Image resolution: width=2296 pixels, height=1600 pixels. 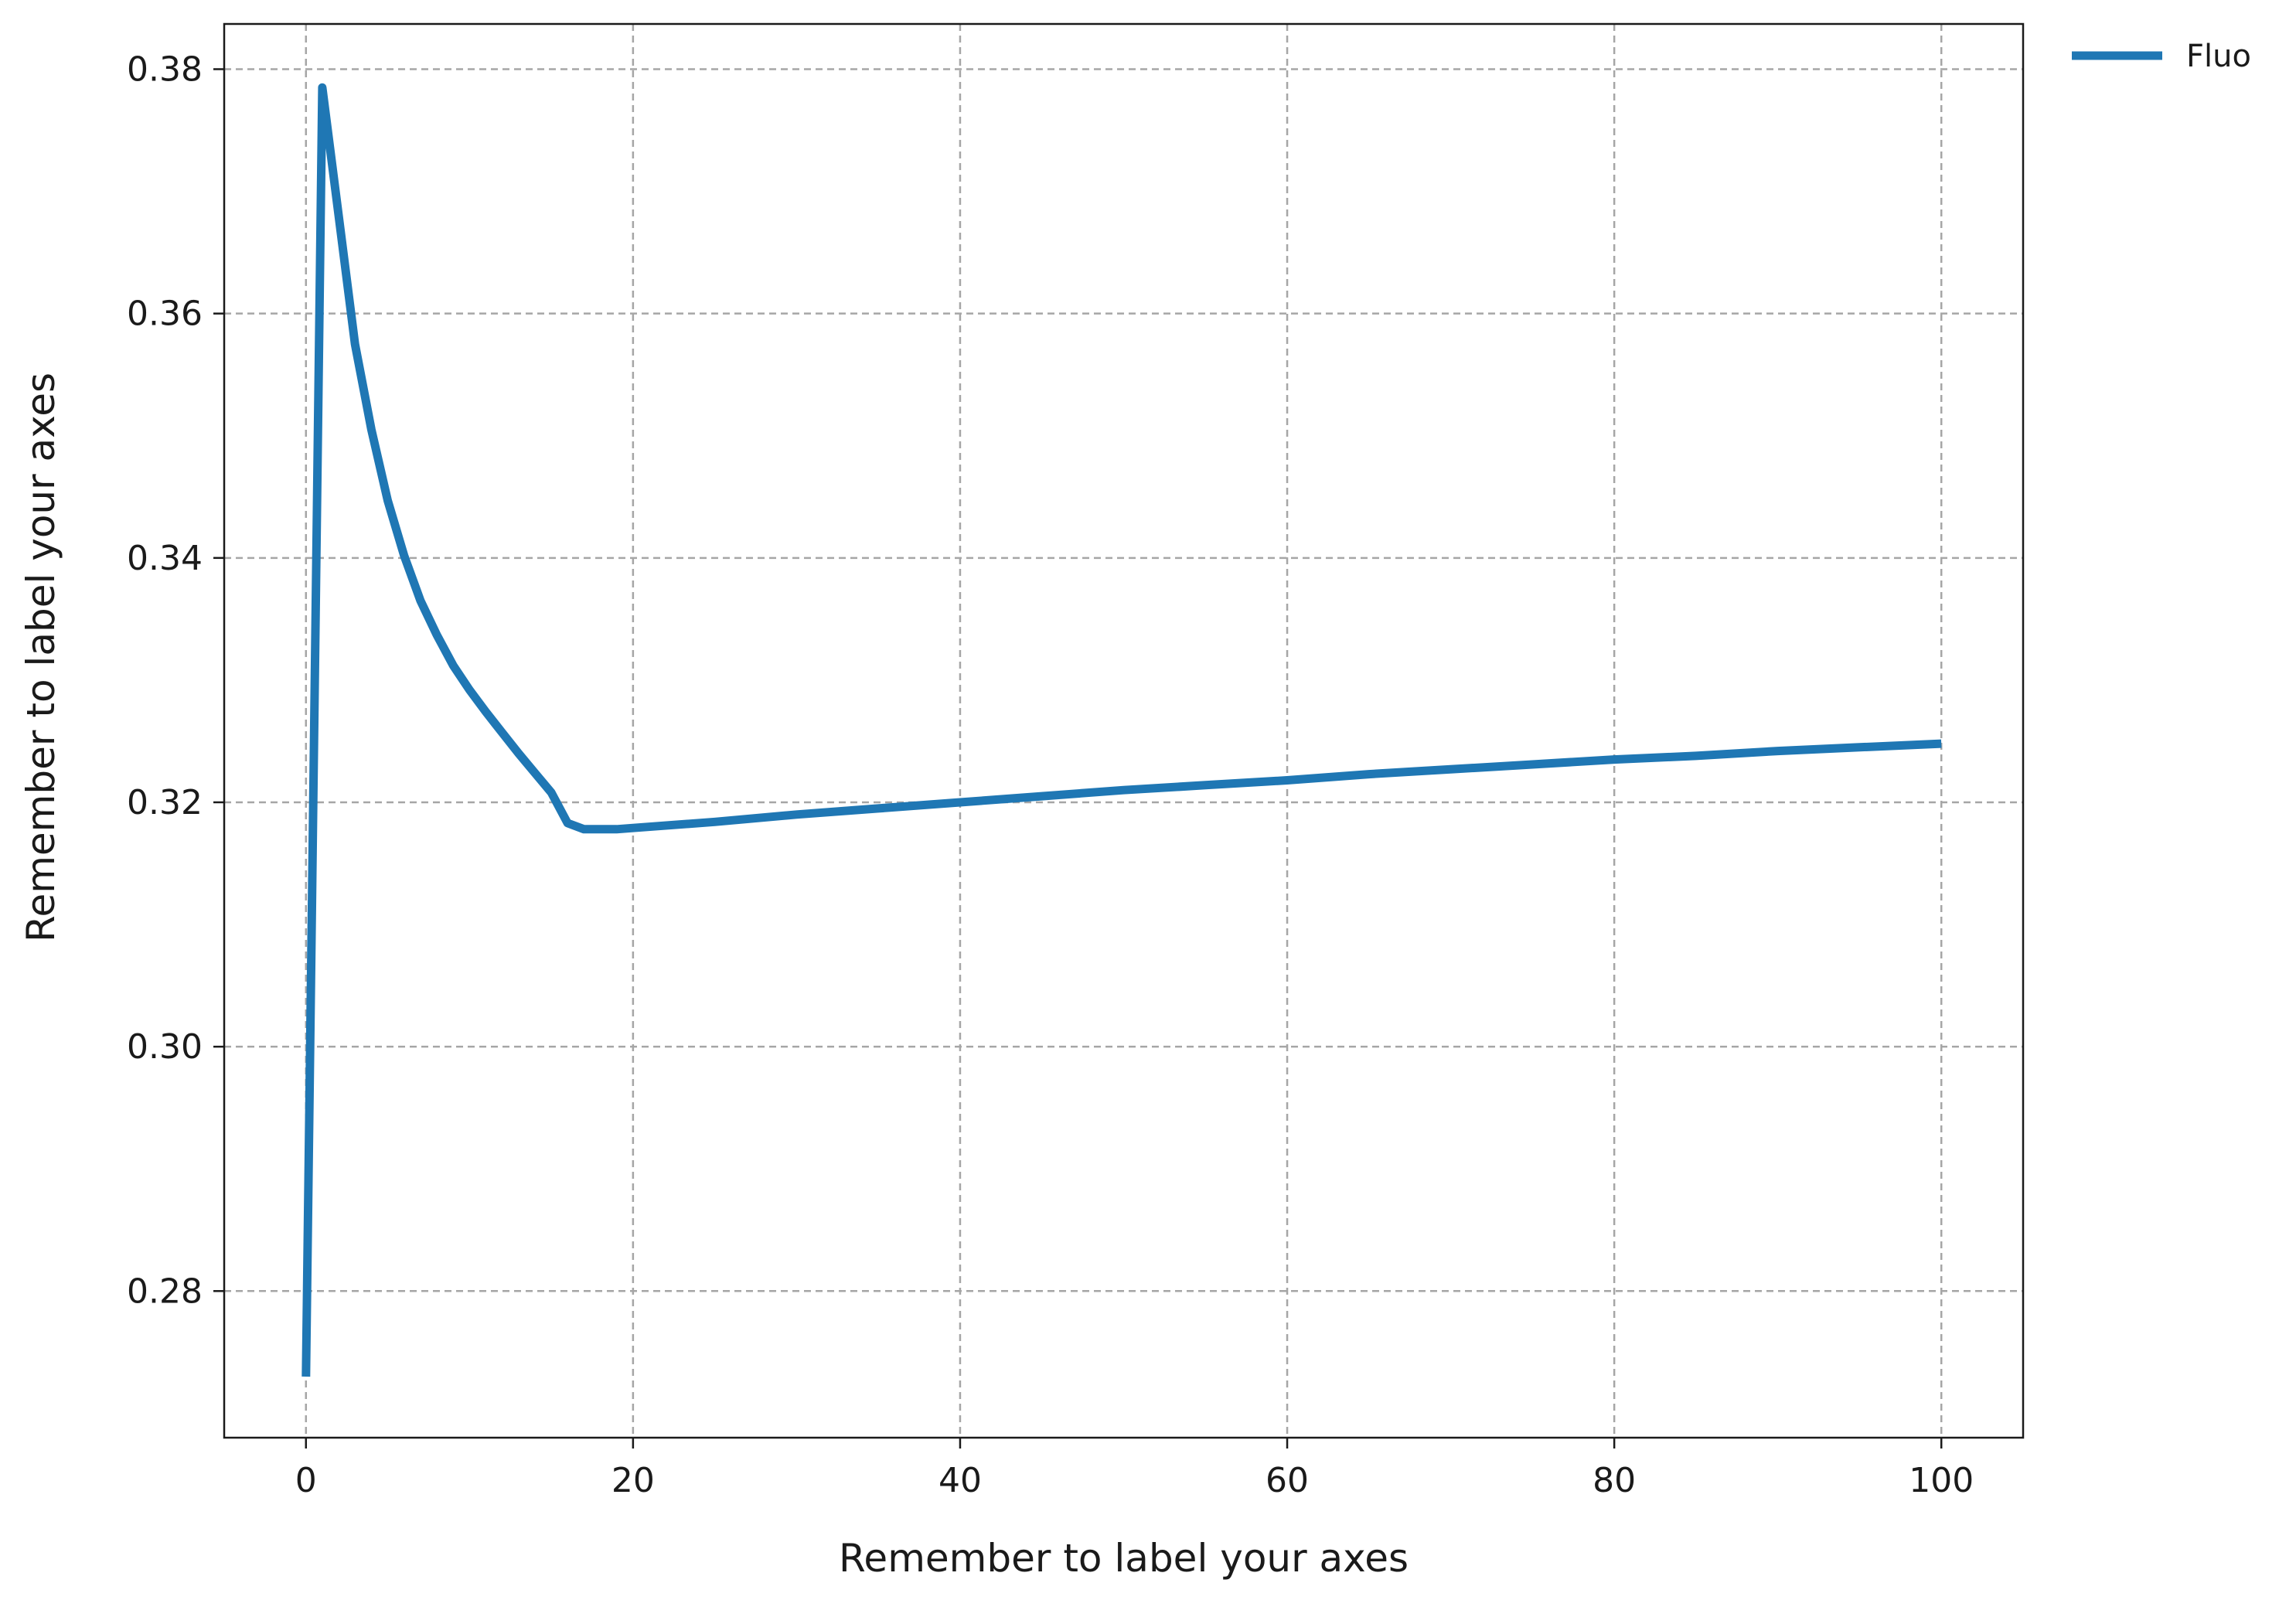 What do you see at coordinates (306, 1480) in the screenshot?
I see `x-tick-label: 0` at bounding box center [306, 1480].